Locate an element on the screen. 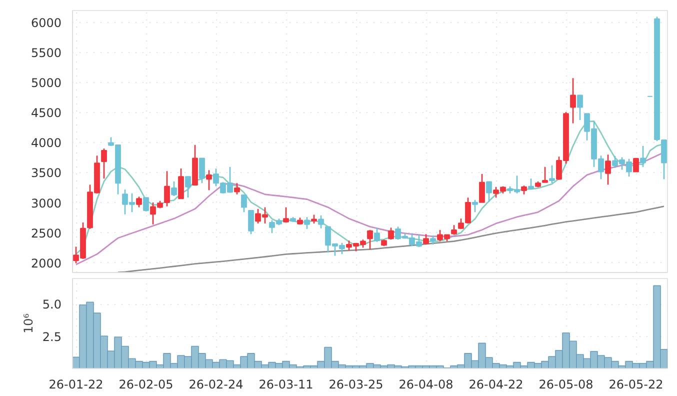 This screenshot has width=677, height=396. x-tick-label: 26-04-08 is located at coordinates (426, 385).